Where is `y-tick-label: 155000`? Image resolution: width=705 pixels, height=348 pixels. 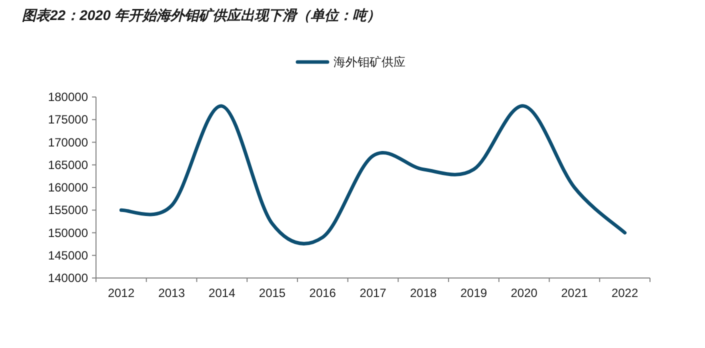 y-tick-label: 155000 is located at coordinates (68, 210).